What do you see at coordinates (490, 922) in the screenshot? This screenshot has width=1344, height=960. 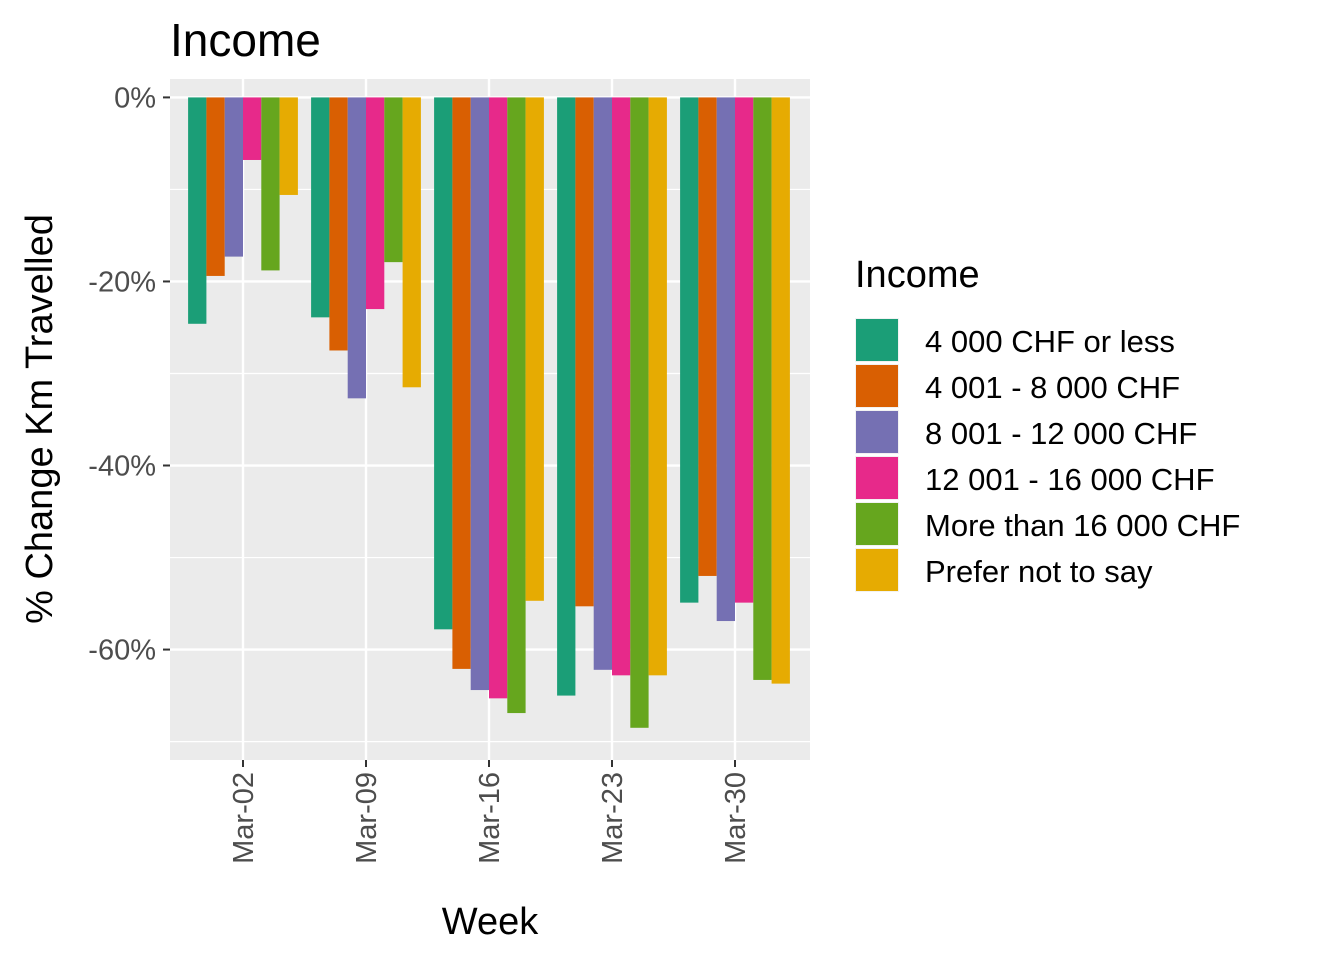 I see `x-axis-title: Week` at bounding box center [490, 922].